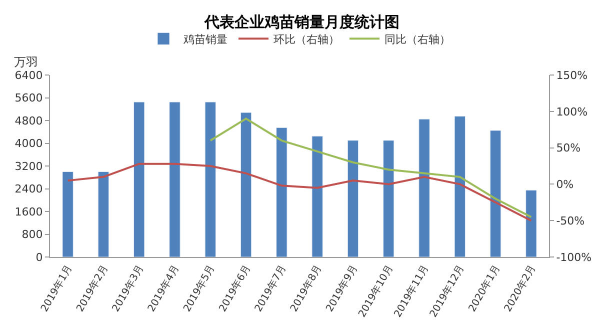  I want to click on y-tick-label: 2400, so click(28, 189).